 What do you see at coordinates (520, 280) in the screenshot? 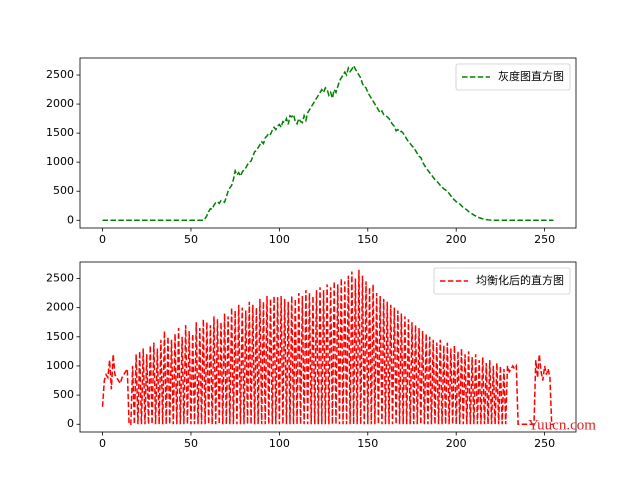
I see `legend-label: 均衡化后的直方图` at bounding box center [520, 280].